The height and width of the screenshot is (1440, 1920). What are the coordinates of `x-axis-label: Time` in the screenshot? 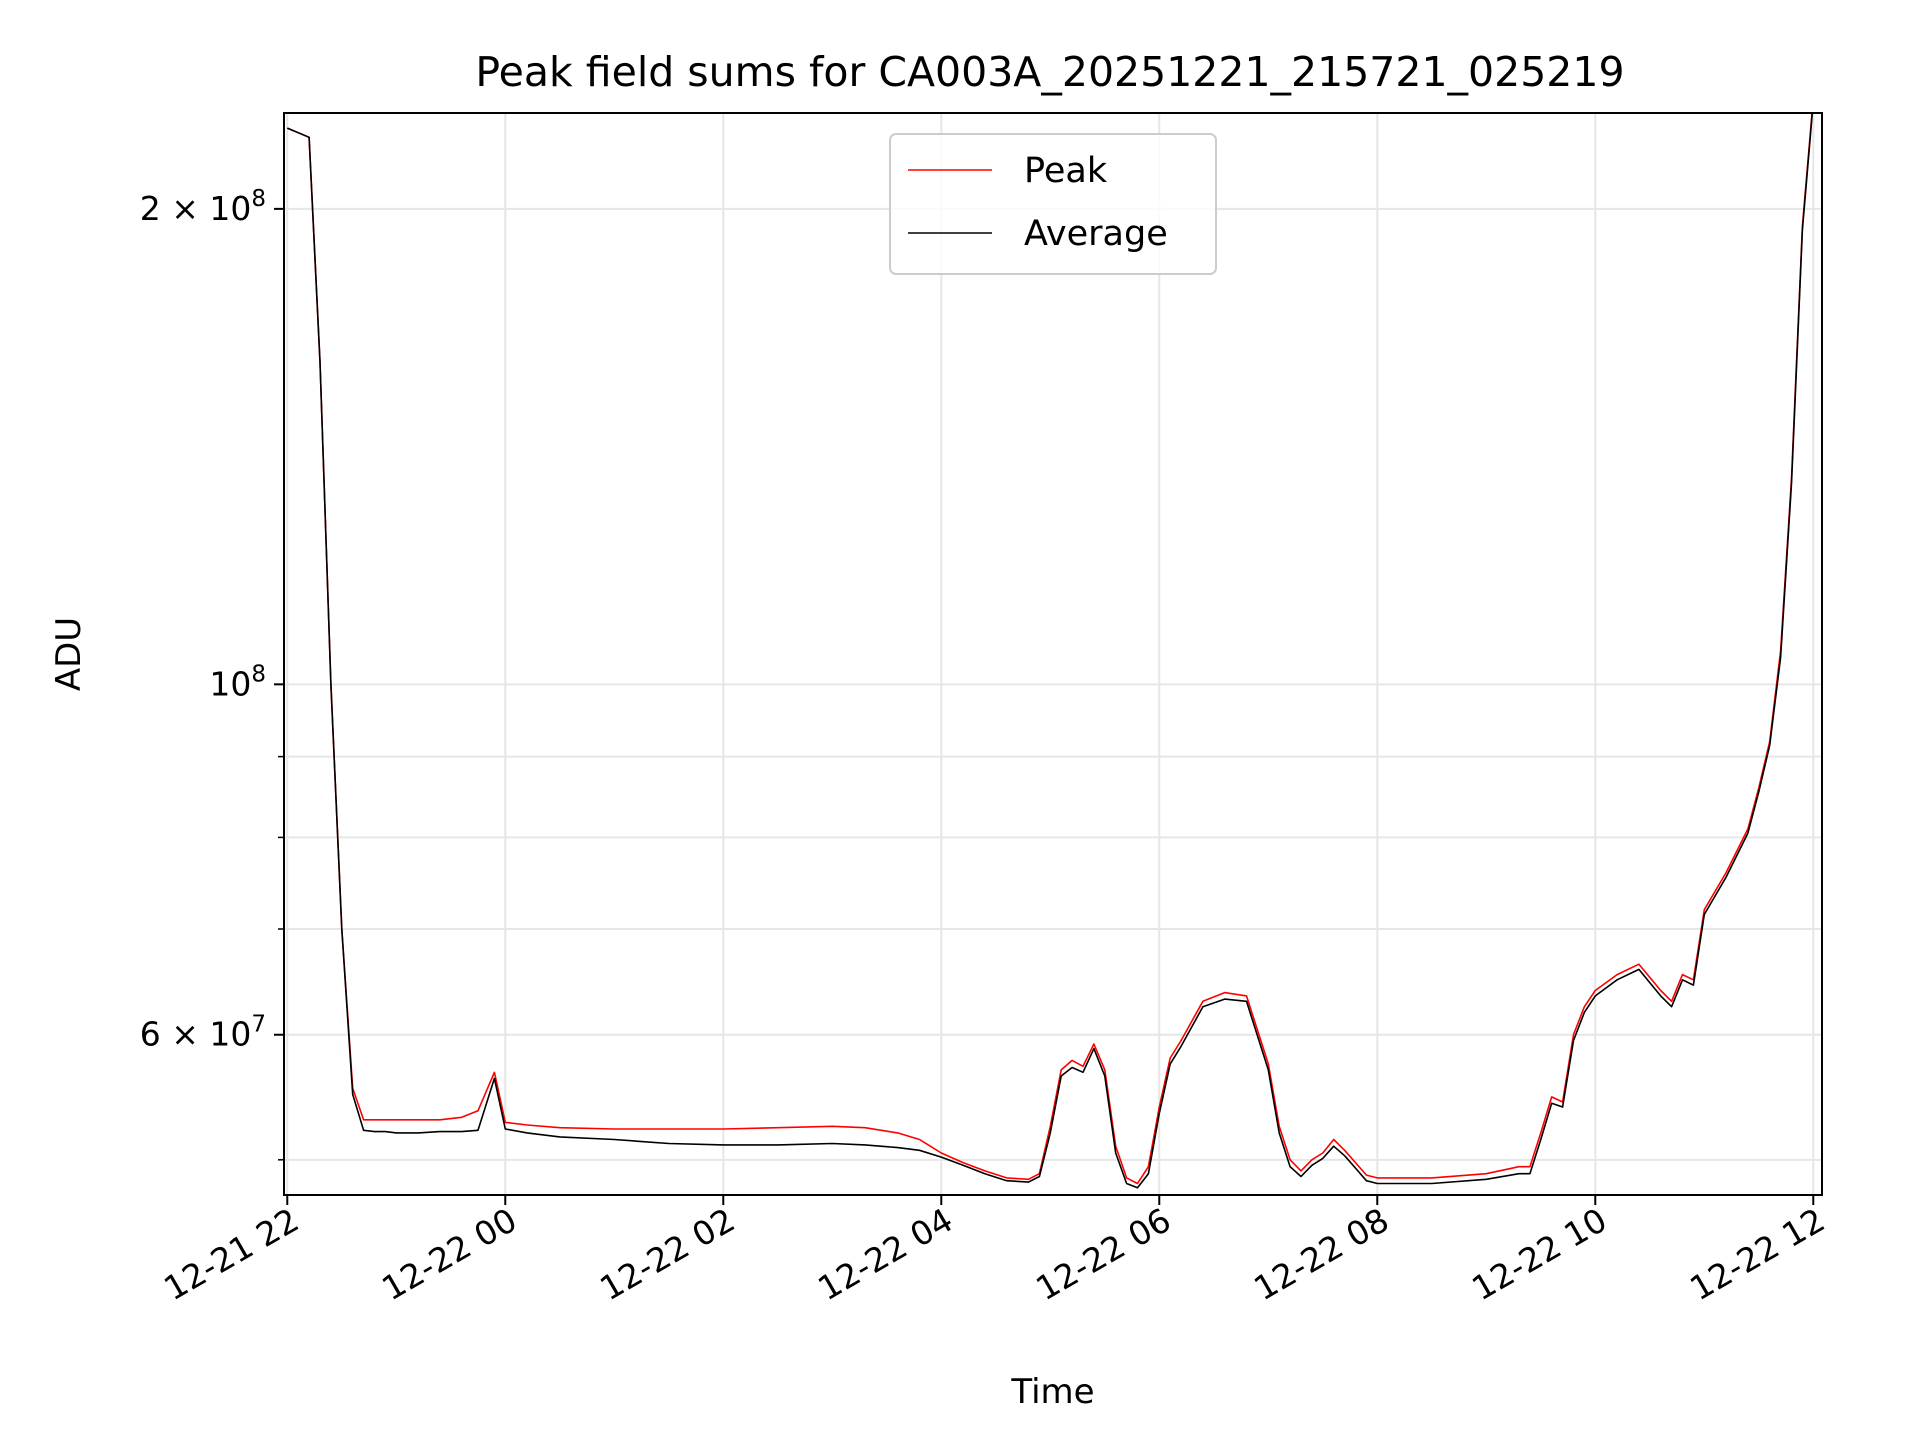 It's located at (1052, 1392).